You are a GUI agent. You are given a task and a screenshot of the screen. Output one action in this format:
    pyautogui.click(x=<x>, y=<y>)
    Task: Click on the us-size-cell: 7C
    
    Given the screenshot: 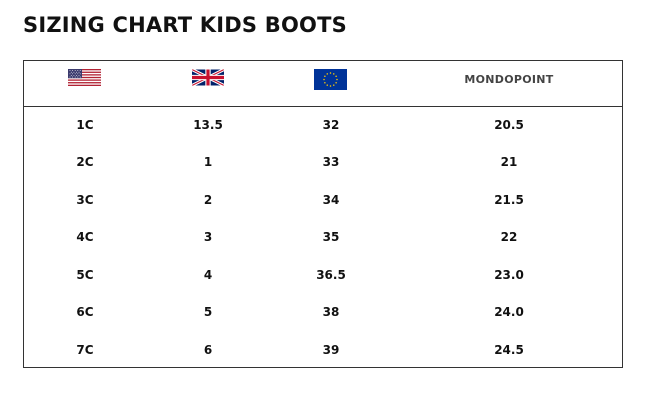 What is the action you would take?
    pyautogui.click(x=85, y=350)
    